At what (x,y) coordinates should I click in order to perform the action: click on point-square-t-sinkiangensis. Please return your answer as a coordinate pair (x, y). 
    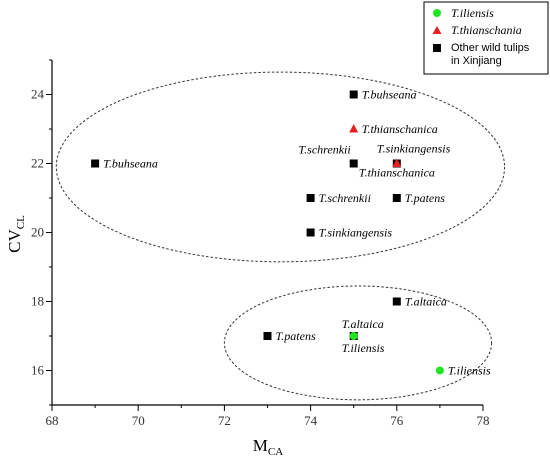
    Looking at the image, I should click on (310, 232).